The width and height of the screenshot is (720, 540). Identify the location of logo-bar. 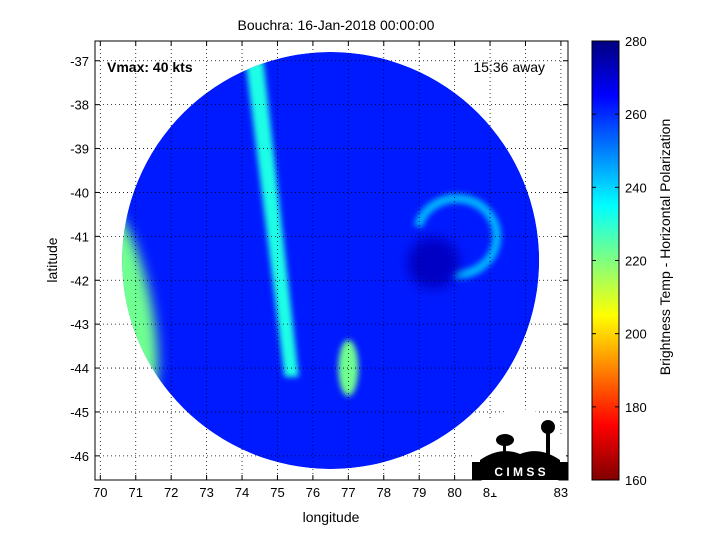
(520, 471).